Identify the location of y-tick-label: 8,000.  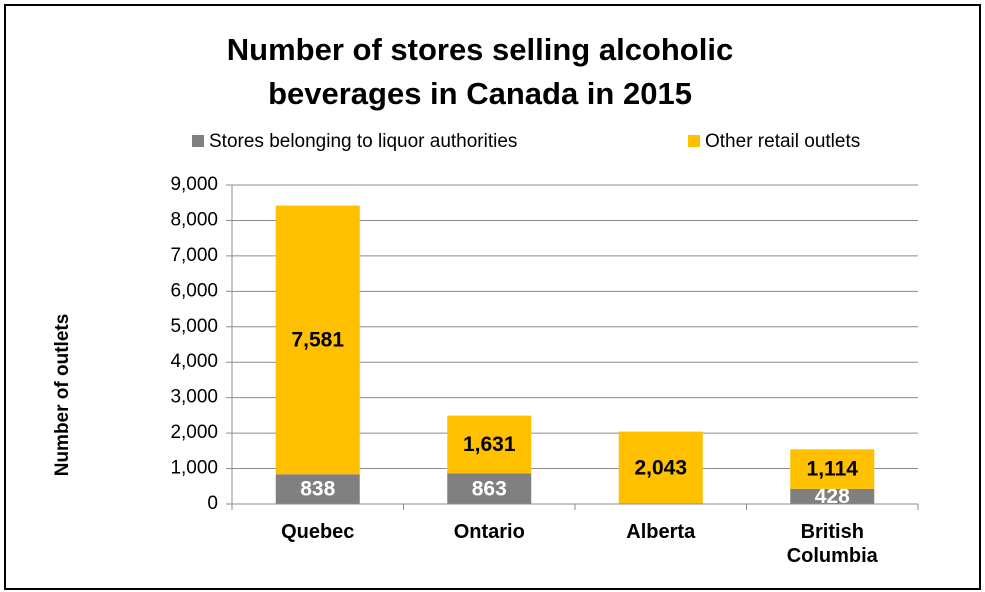
(194, 219).